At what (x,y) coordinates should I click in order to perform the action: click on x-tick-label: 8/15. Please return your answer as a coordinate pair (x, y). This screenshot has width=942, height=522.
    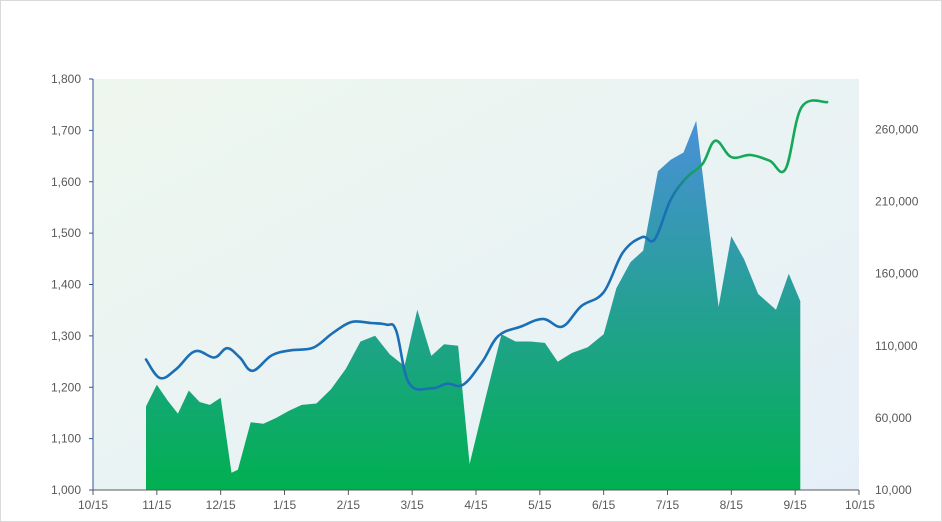
    Looking at the image, I should click on (732, 505).